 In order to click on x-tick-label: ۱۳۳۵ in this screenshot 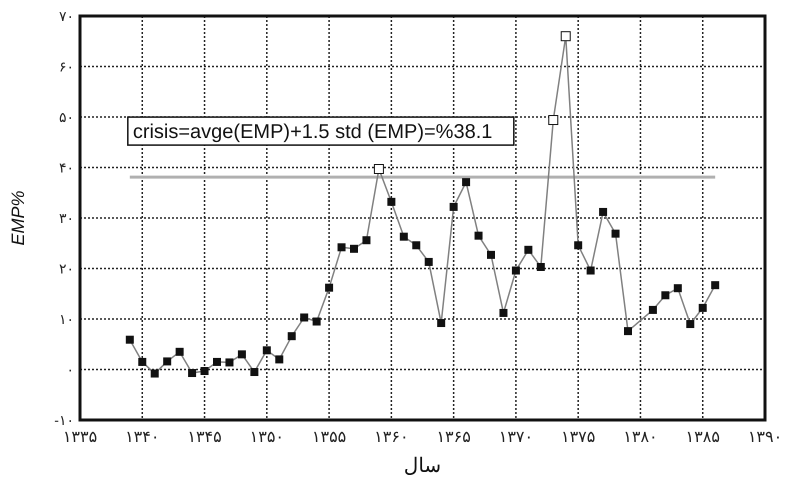, I will do `click(80, 437)`.